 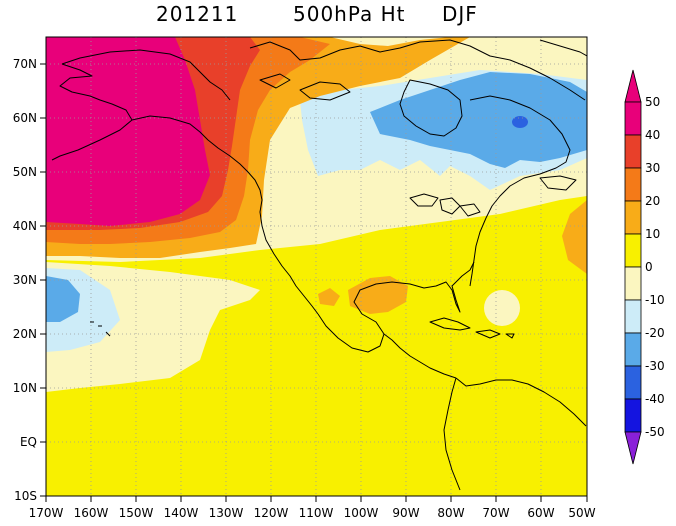 What do you see at coordinates (502, 308) in the screenshot?
I see `field-0-10-atlantic` at bounding box center [502, 308].